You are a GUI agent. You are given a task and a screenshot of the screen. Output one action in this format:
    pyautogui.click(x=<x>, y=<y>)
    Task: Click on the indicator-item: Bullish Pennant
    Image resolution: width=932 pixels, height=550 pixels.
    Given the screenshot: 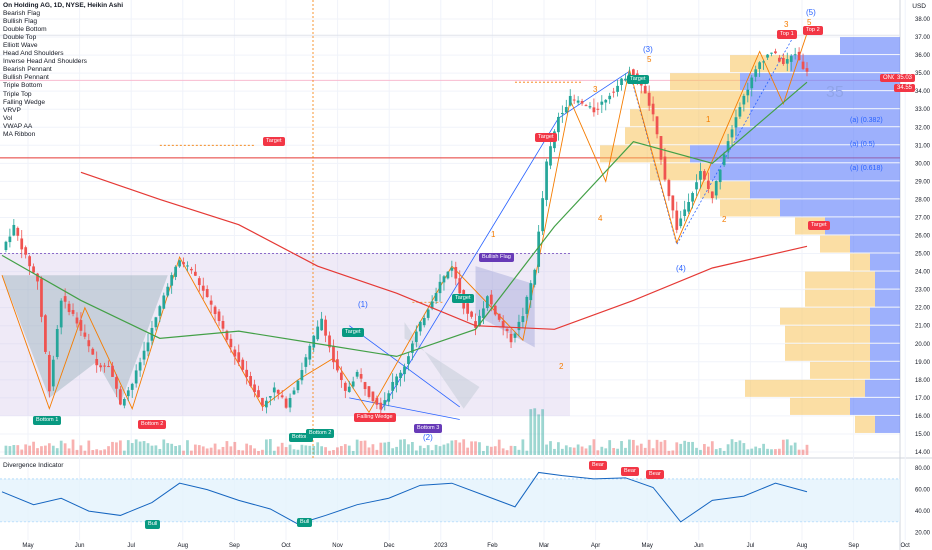 What is the action you would take?
    pyautogui.click(x=26, y=78)
    